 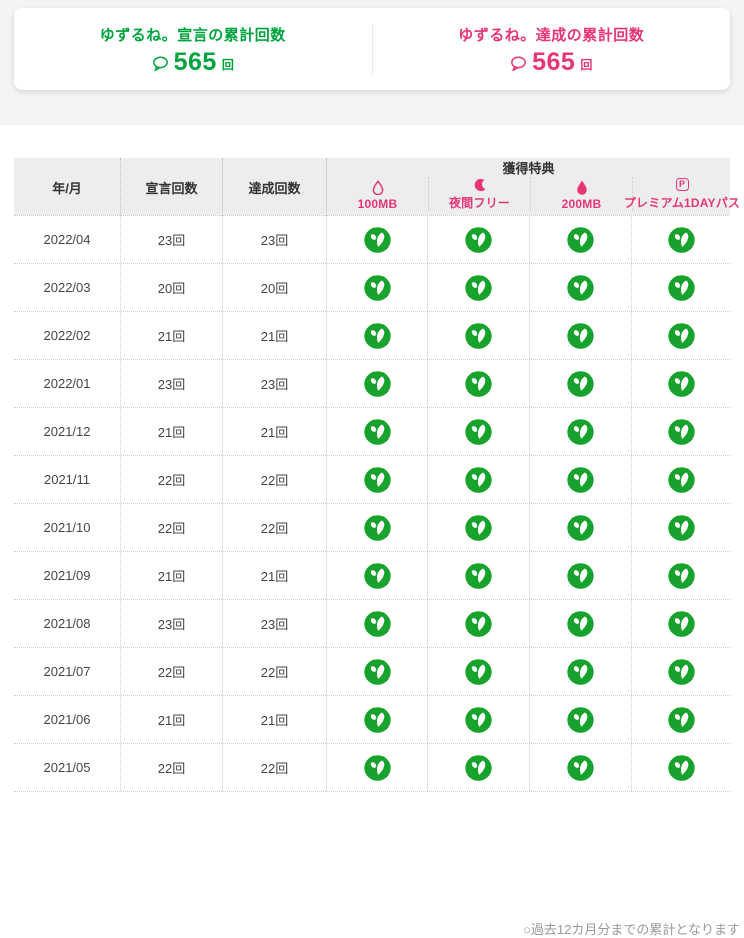 I want to click on header-rewards-group: 獲得特典 100MB 夜間フリー 200MB P プレミアム1DAYパス, so click(x=533, y=187).